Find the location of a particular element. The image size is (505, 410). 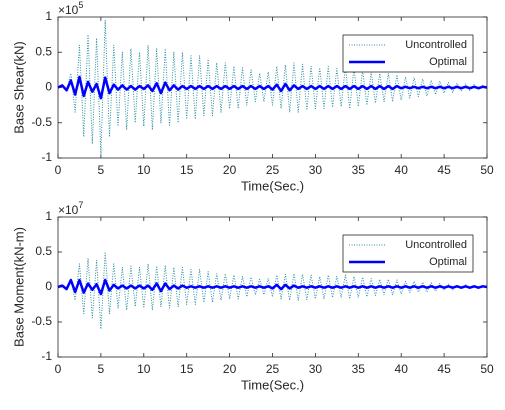

y-exponent: ×10⁵ is located at coordinates (70, 8).